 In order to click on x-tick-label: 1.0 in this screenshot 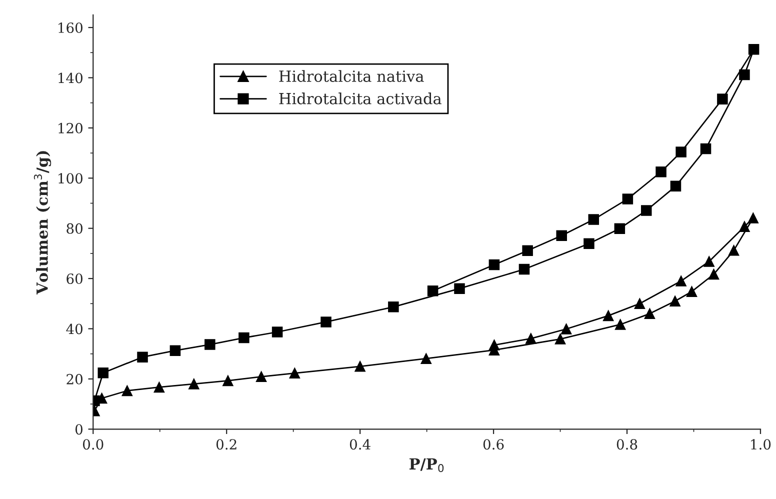, I will do `click(761, 444)`.